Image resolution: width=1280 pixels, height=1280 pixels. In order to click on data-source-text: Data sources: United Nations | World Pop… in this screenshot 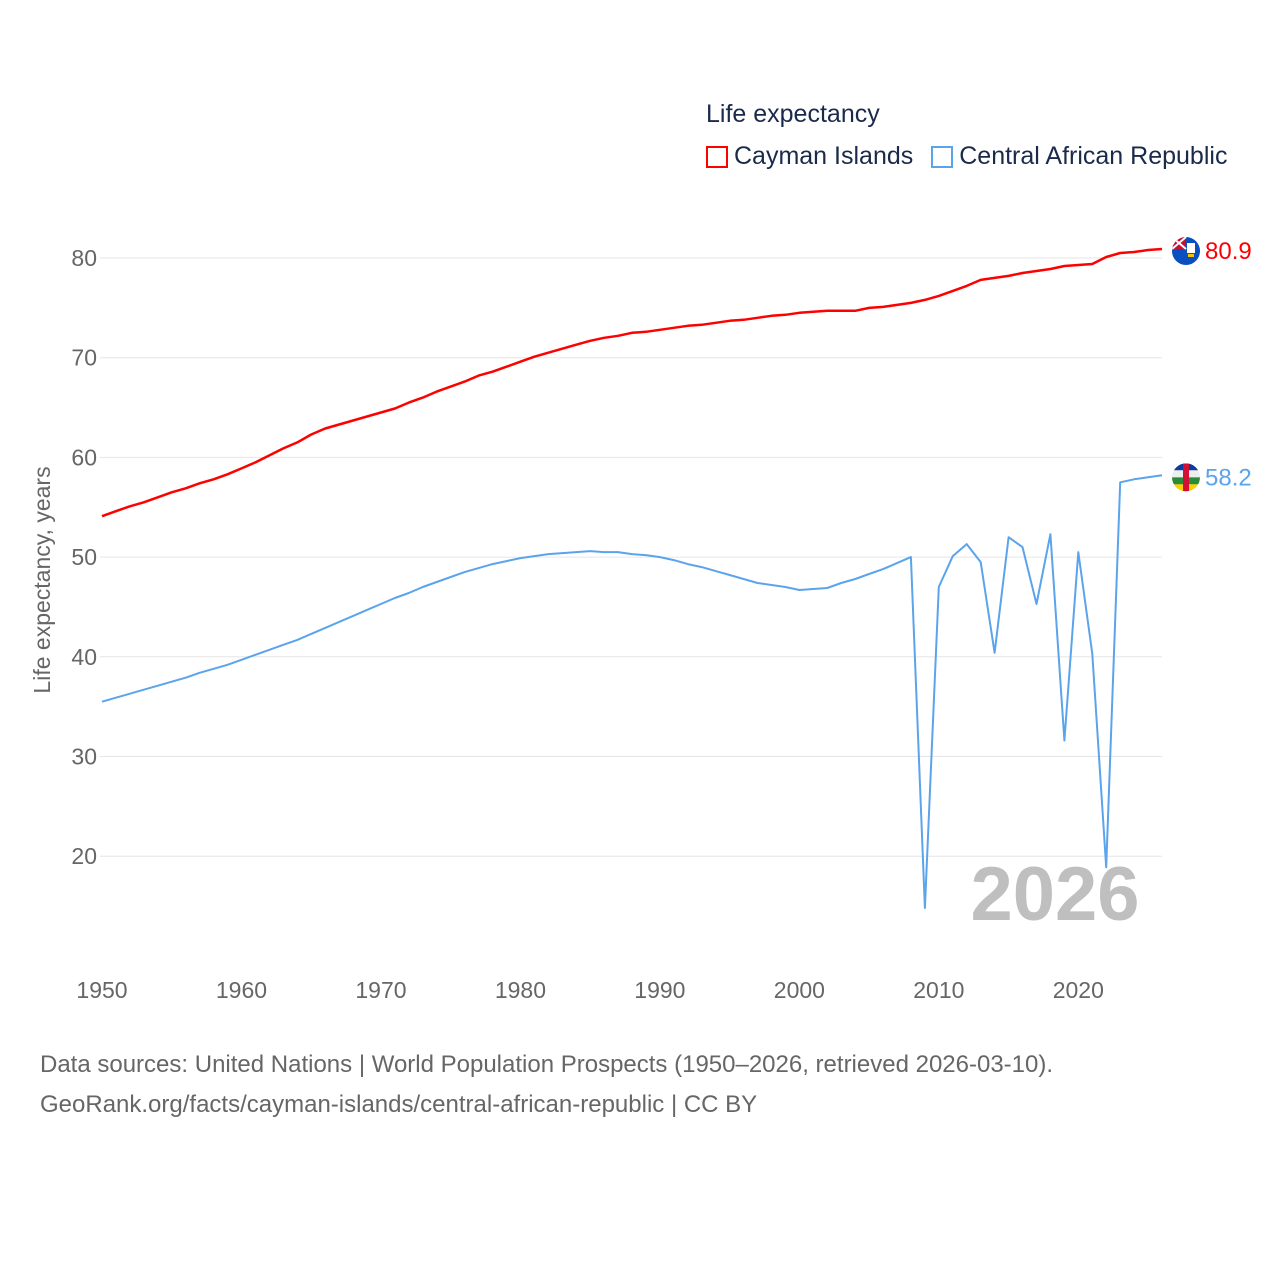, I will do `click(547, 1064)`.